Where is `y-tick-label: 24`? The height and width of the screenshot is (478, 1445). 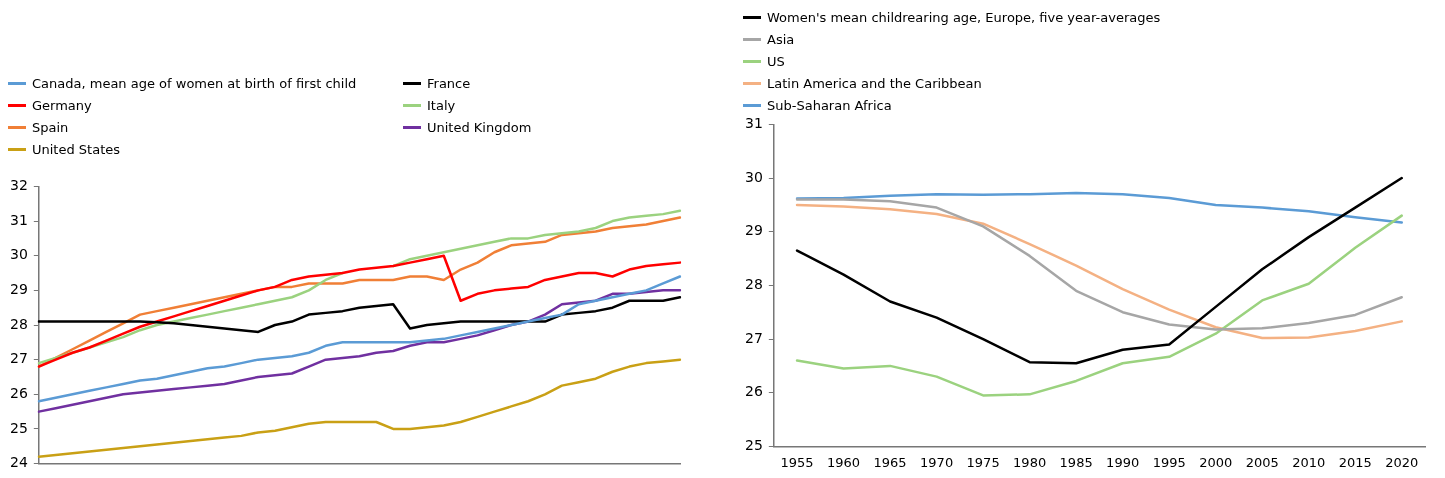 y-tick-label: 24 is located at coordinates (18, 462).